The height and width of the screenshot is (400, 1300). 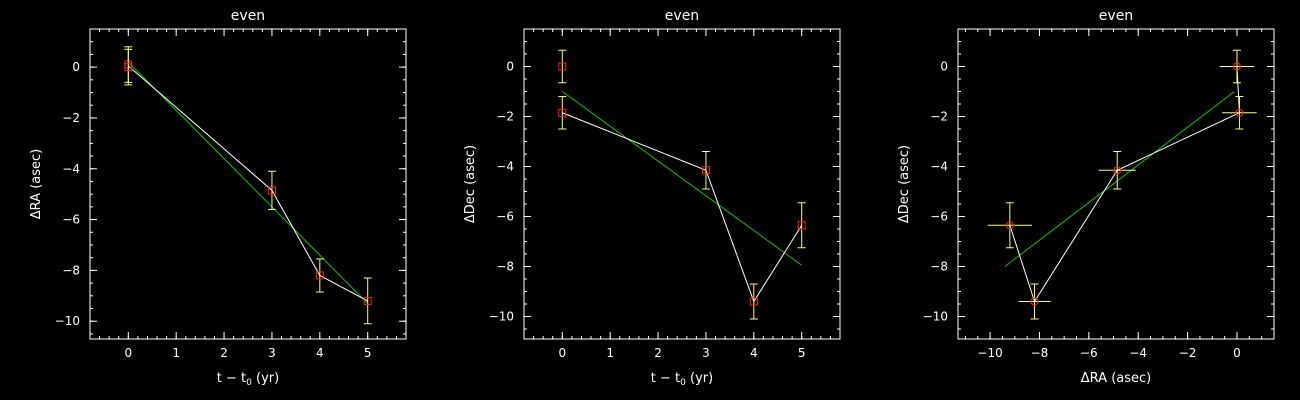 I want to click on chart-1-xtick-label: 2, so click(x=224, y=353).